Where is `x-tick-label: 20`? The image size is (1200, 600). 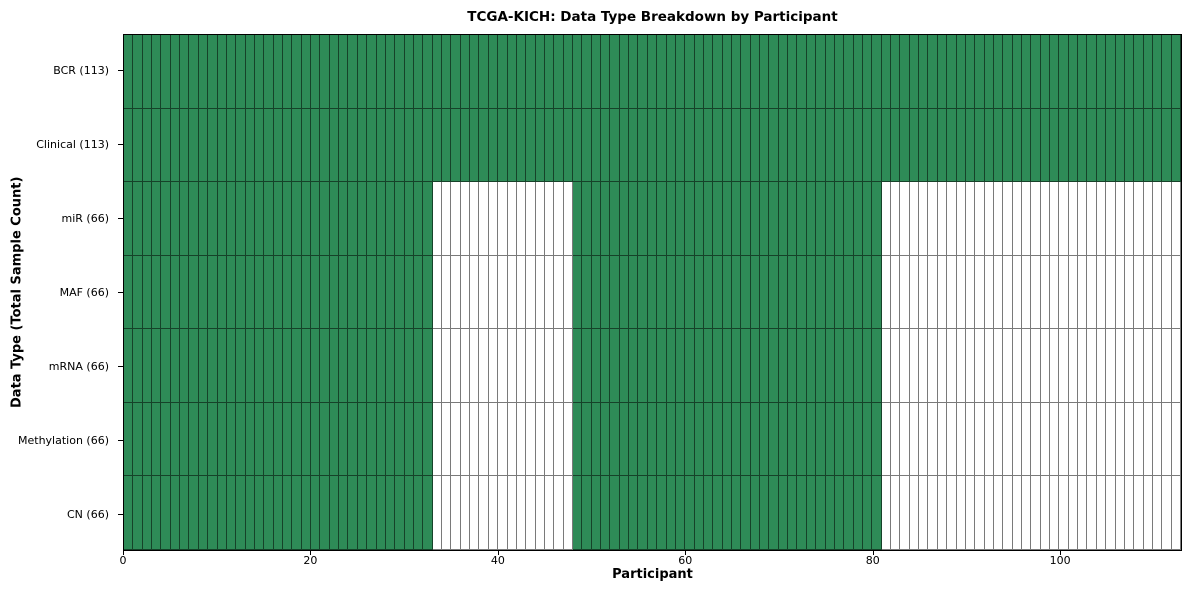
x-tick-label: 20 is located at coordinates (310, 560).